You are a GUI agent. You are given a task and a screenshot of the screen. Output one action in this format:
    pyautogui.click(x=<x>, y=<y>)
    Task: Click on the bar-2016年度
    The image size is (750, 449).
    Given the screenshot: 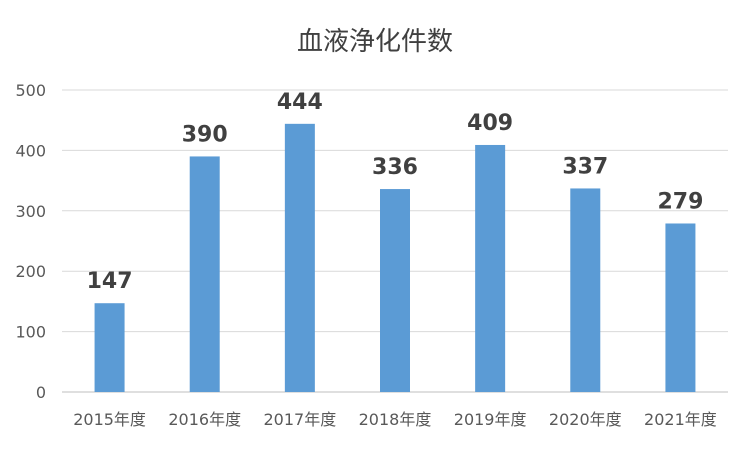 What is the action you would take?
    pyautogui.click(x=204, y=274)
    